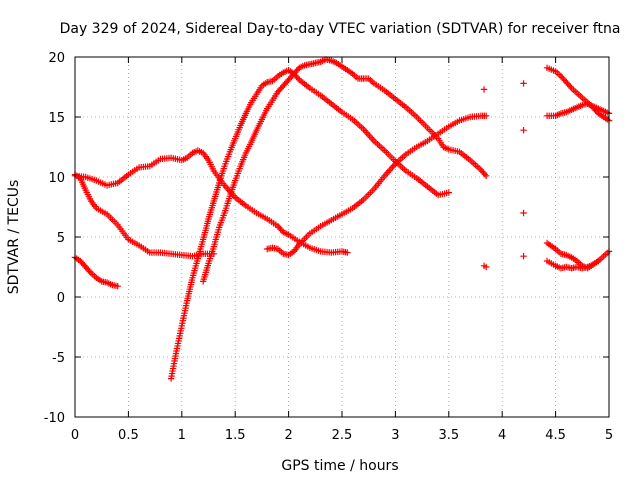 Image resolution: width=640 pixels, height=480 pixels. What do you see at coordinates (54, 418) in the screenshot?
I see `y-tick-label: -10` at bounding box center [54, 418].